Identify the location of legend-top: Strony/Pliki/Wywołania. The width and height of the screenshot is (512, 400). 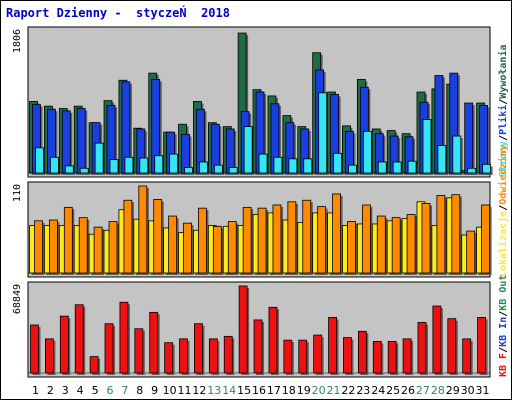
(503, 111).